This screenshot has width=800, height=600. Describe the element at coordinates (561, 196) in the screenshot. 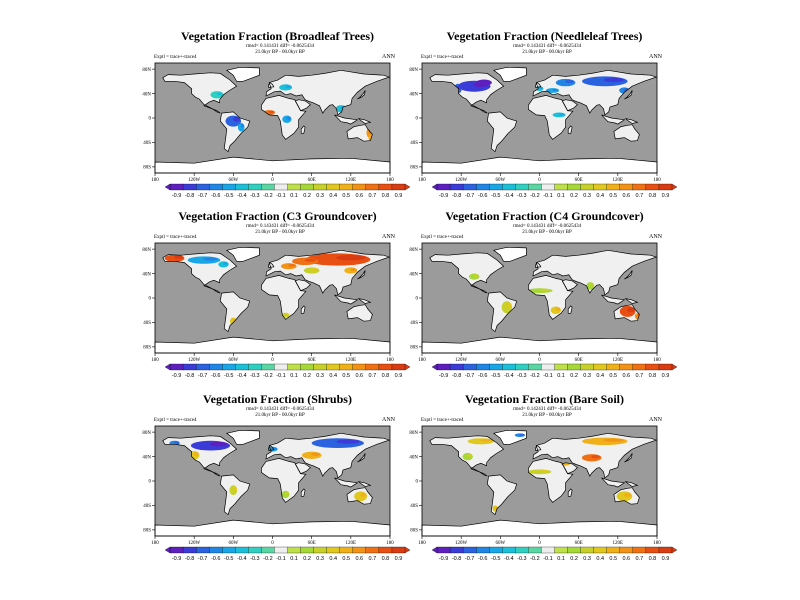

I see `colorbar-label: 0.1` at that location.